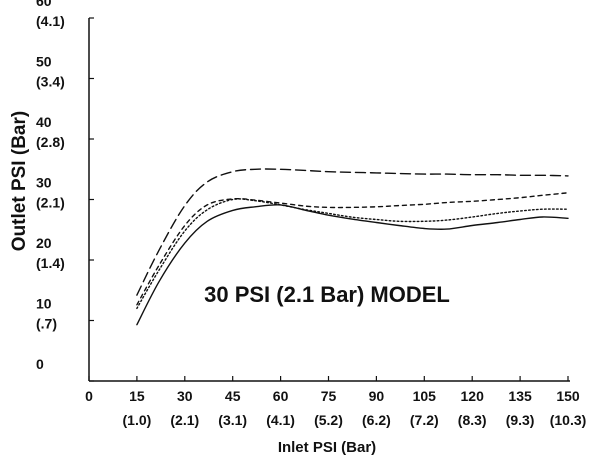  Describe the element at coordinates (184, 420) in the screenshot. I see `x-tick-sublabel: (2.1)` at that location.